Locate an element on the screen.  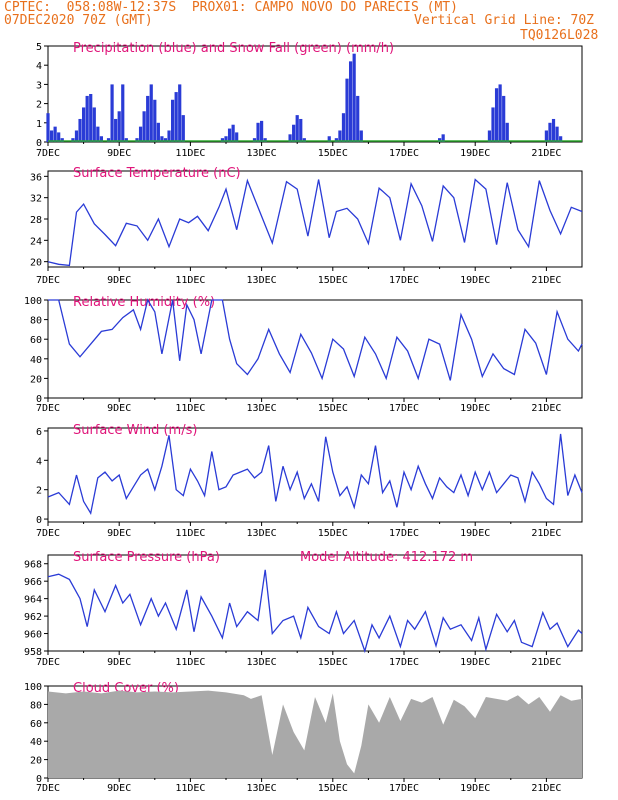
y-tick-label: 968 is located at coordinates (33, 565).